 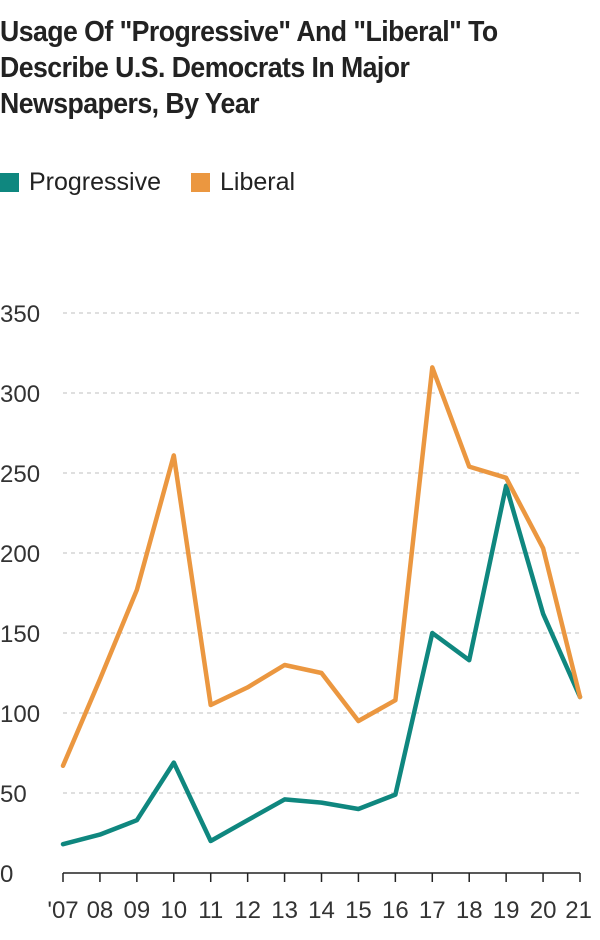 What do you see at coordinates (543, 910) in the screenshot?
I see `x-tick-label-13: 20` at bounding box center [543, 910].